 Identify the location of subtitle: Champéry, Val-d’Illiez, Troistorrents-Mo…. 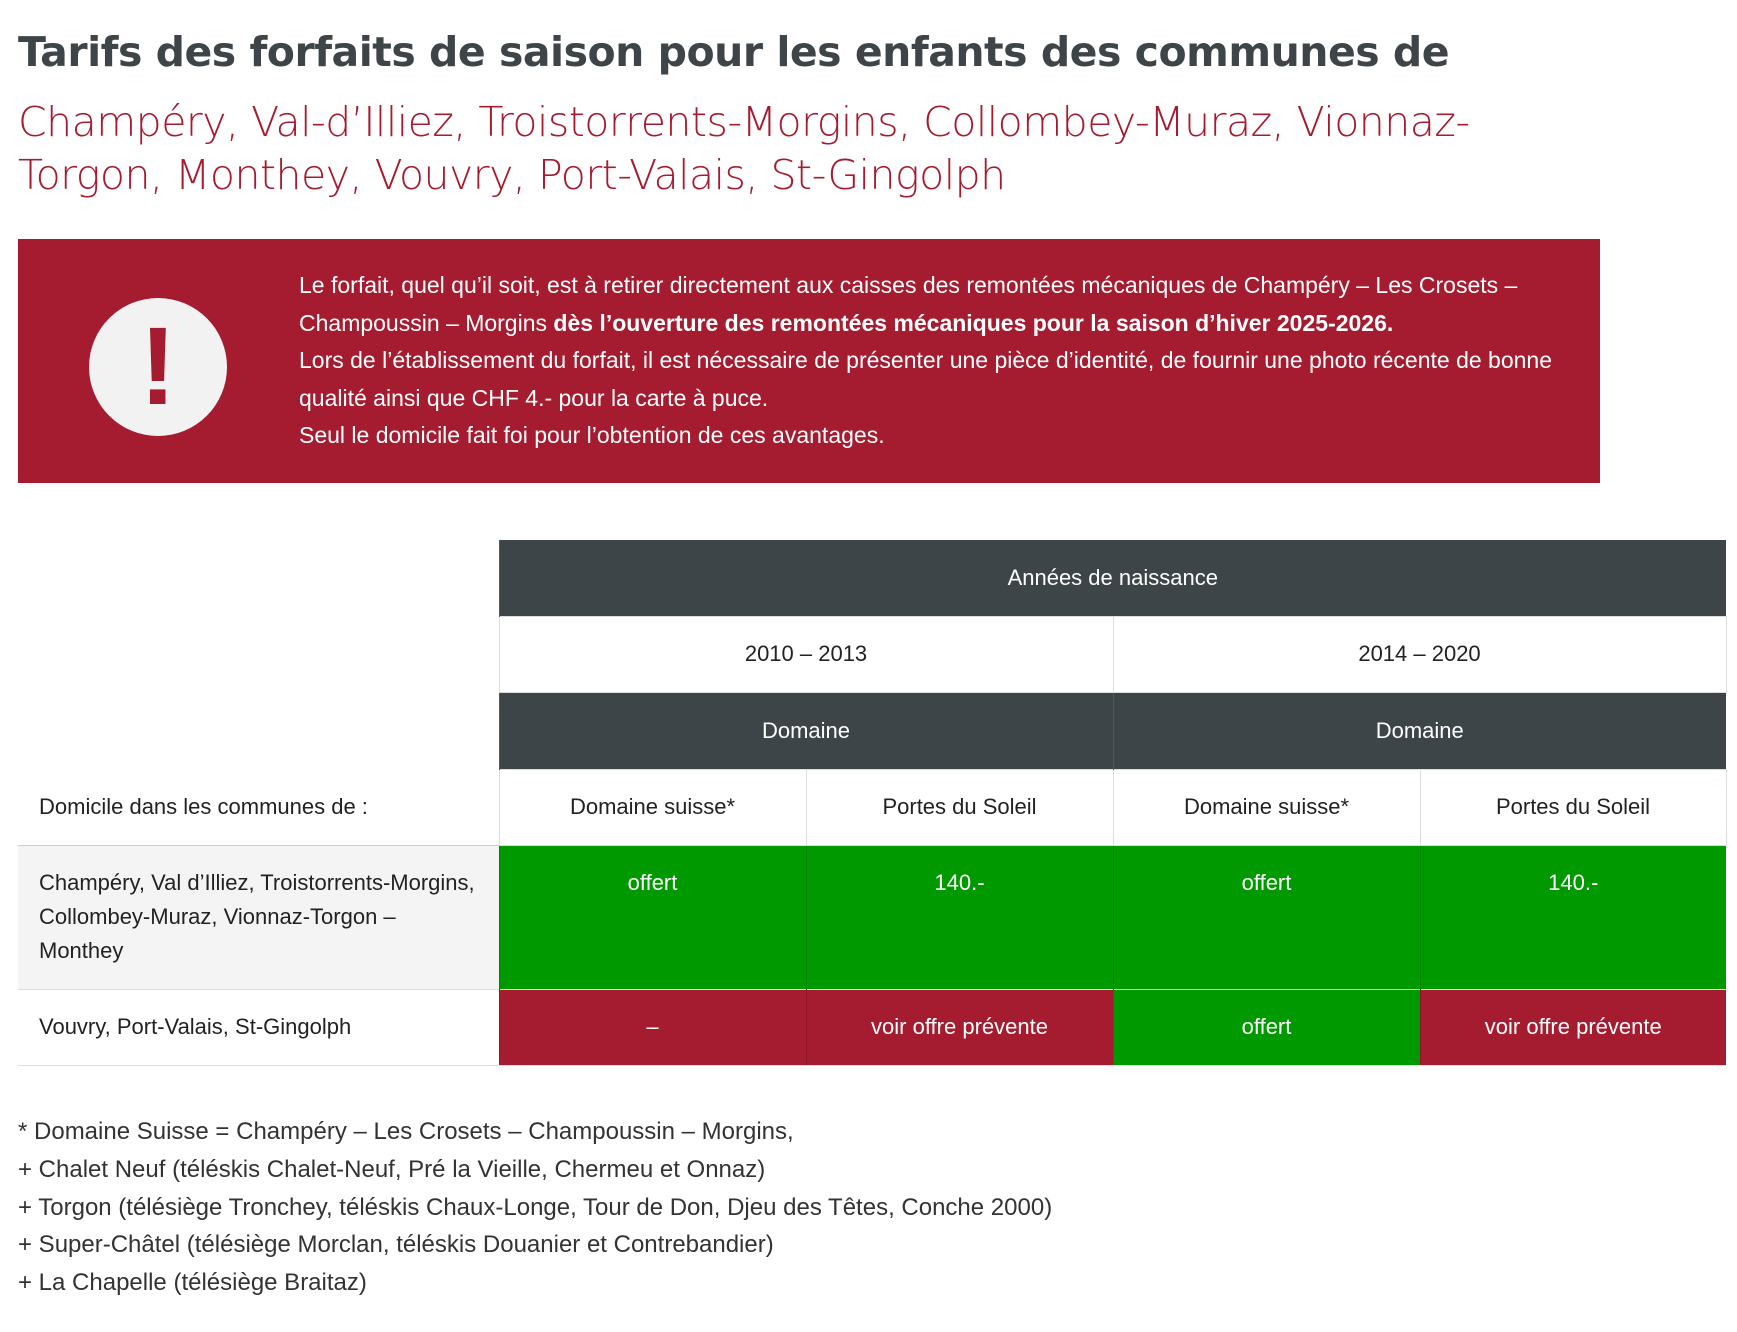
(744, 148).